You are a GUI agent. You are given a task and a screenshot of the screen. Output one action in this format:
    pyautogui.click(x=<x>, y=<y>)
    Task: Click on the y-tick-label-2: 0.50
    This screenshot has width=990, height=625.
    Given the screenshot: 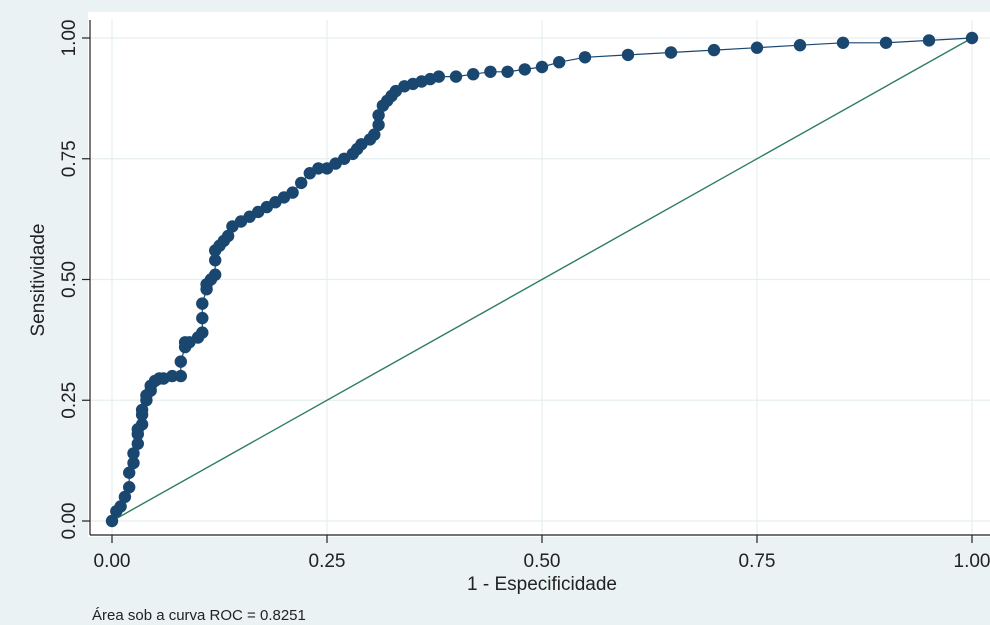 What is the action you would take?
    pyautogui.click(x=69, y=279)
    